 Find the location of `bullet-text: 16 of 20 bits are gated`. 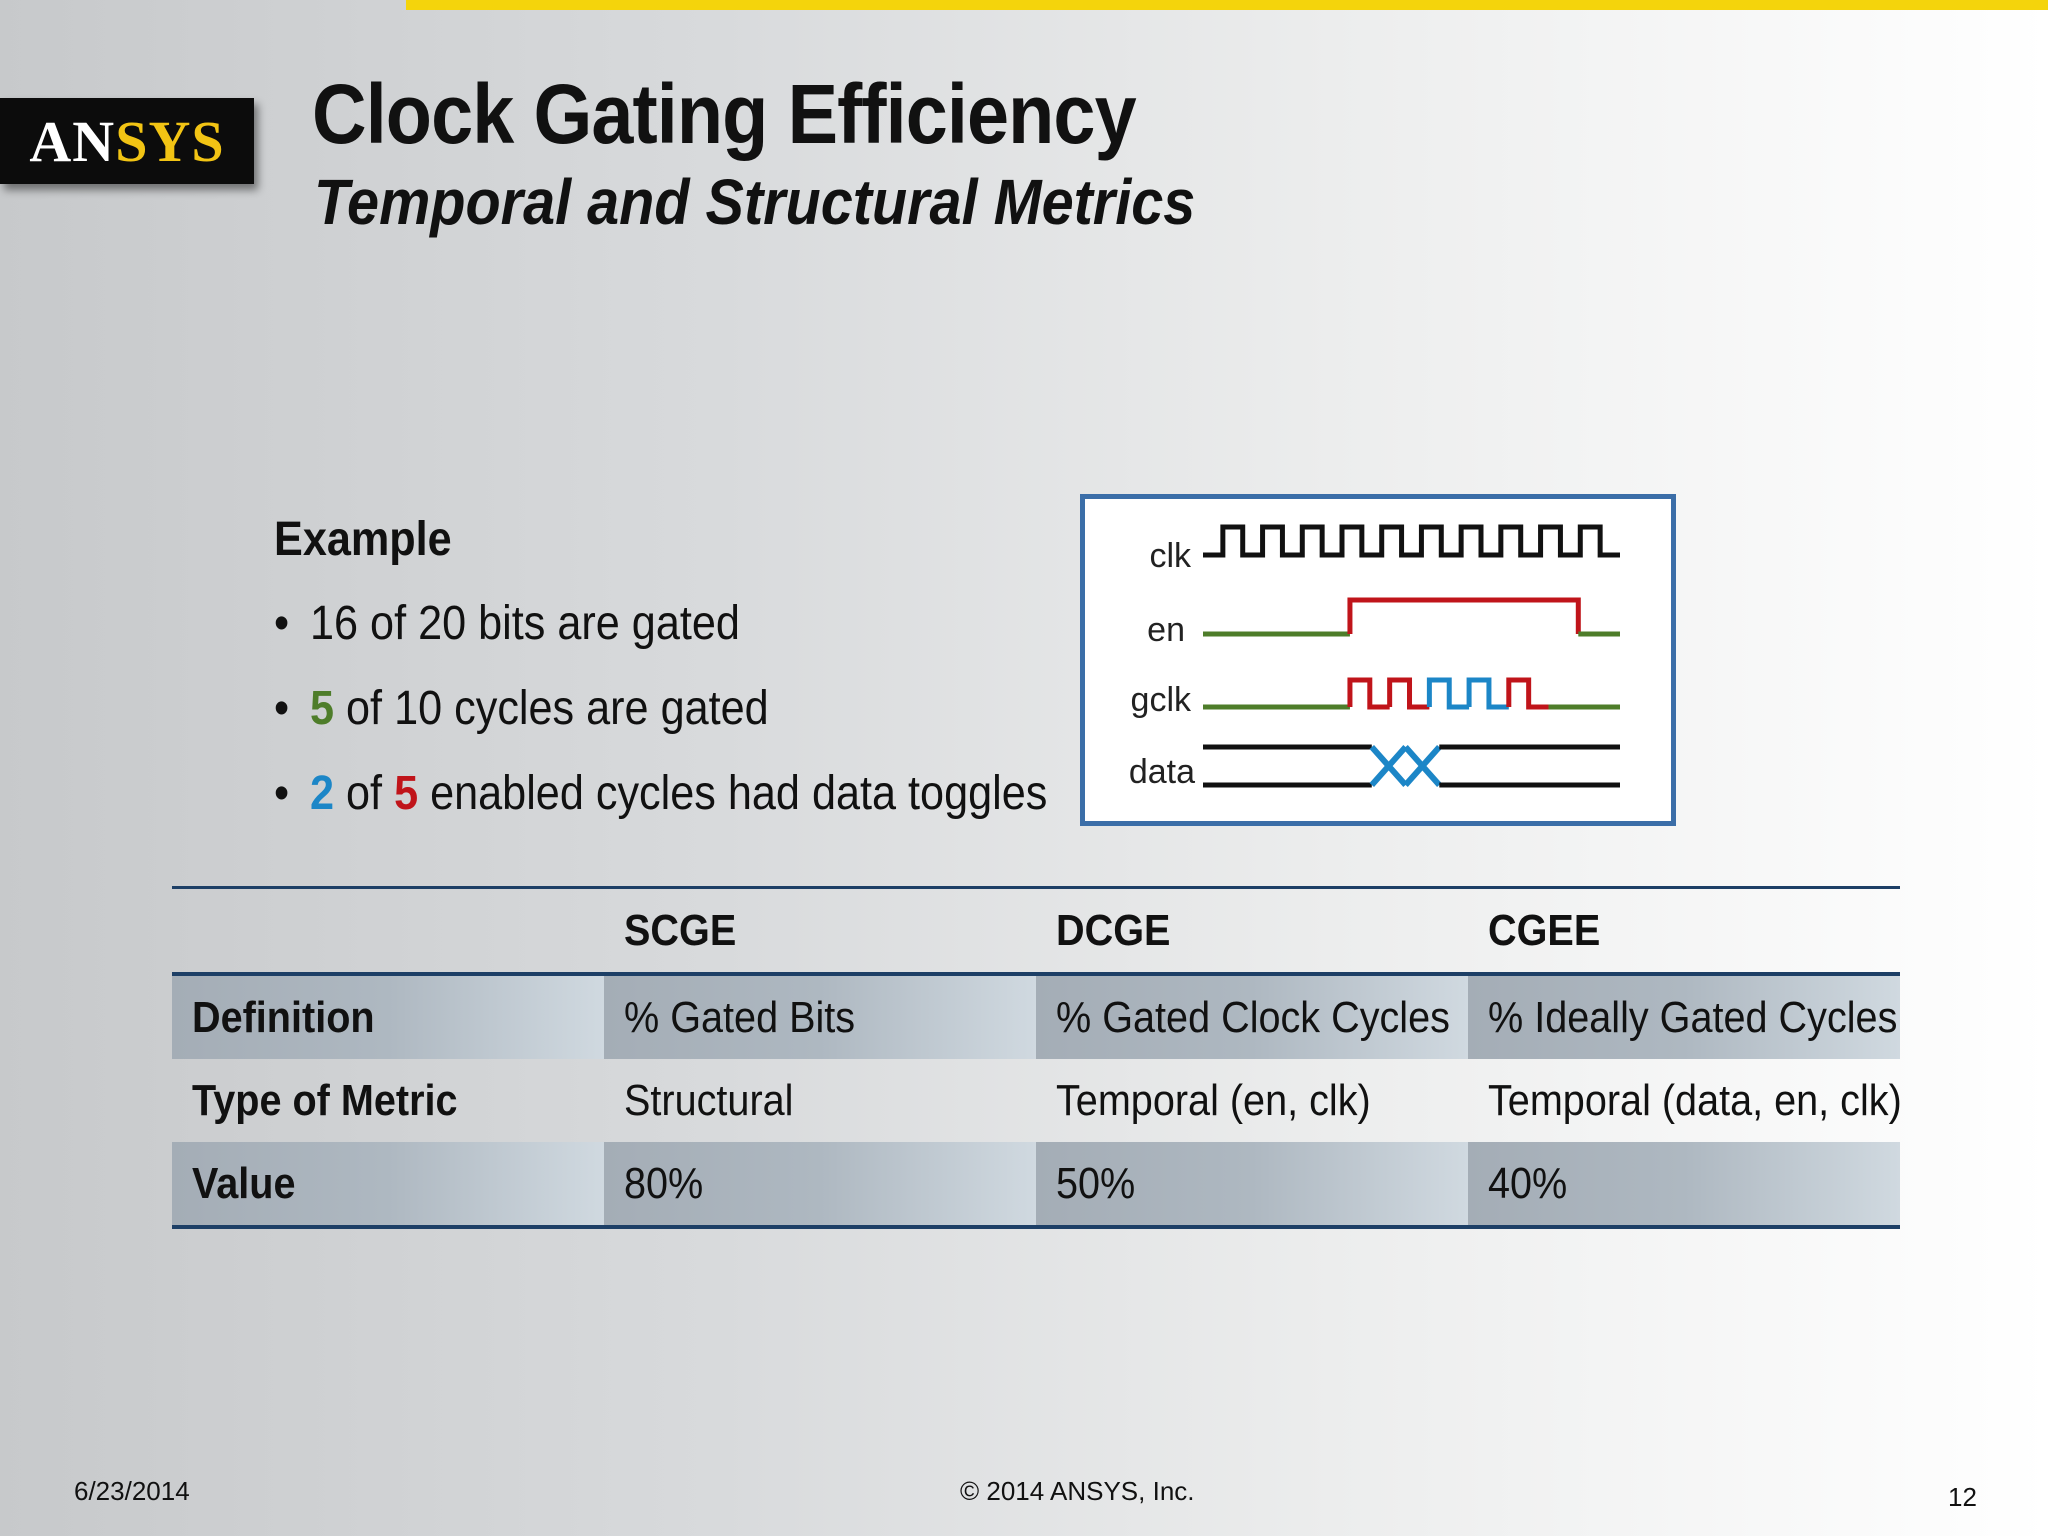

bullet-text: 16 of 20 bits are gated is located at coordinates (525, 623).